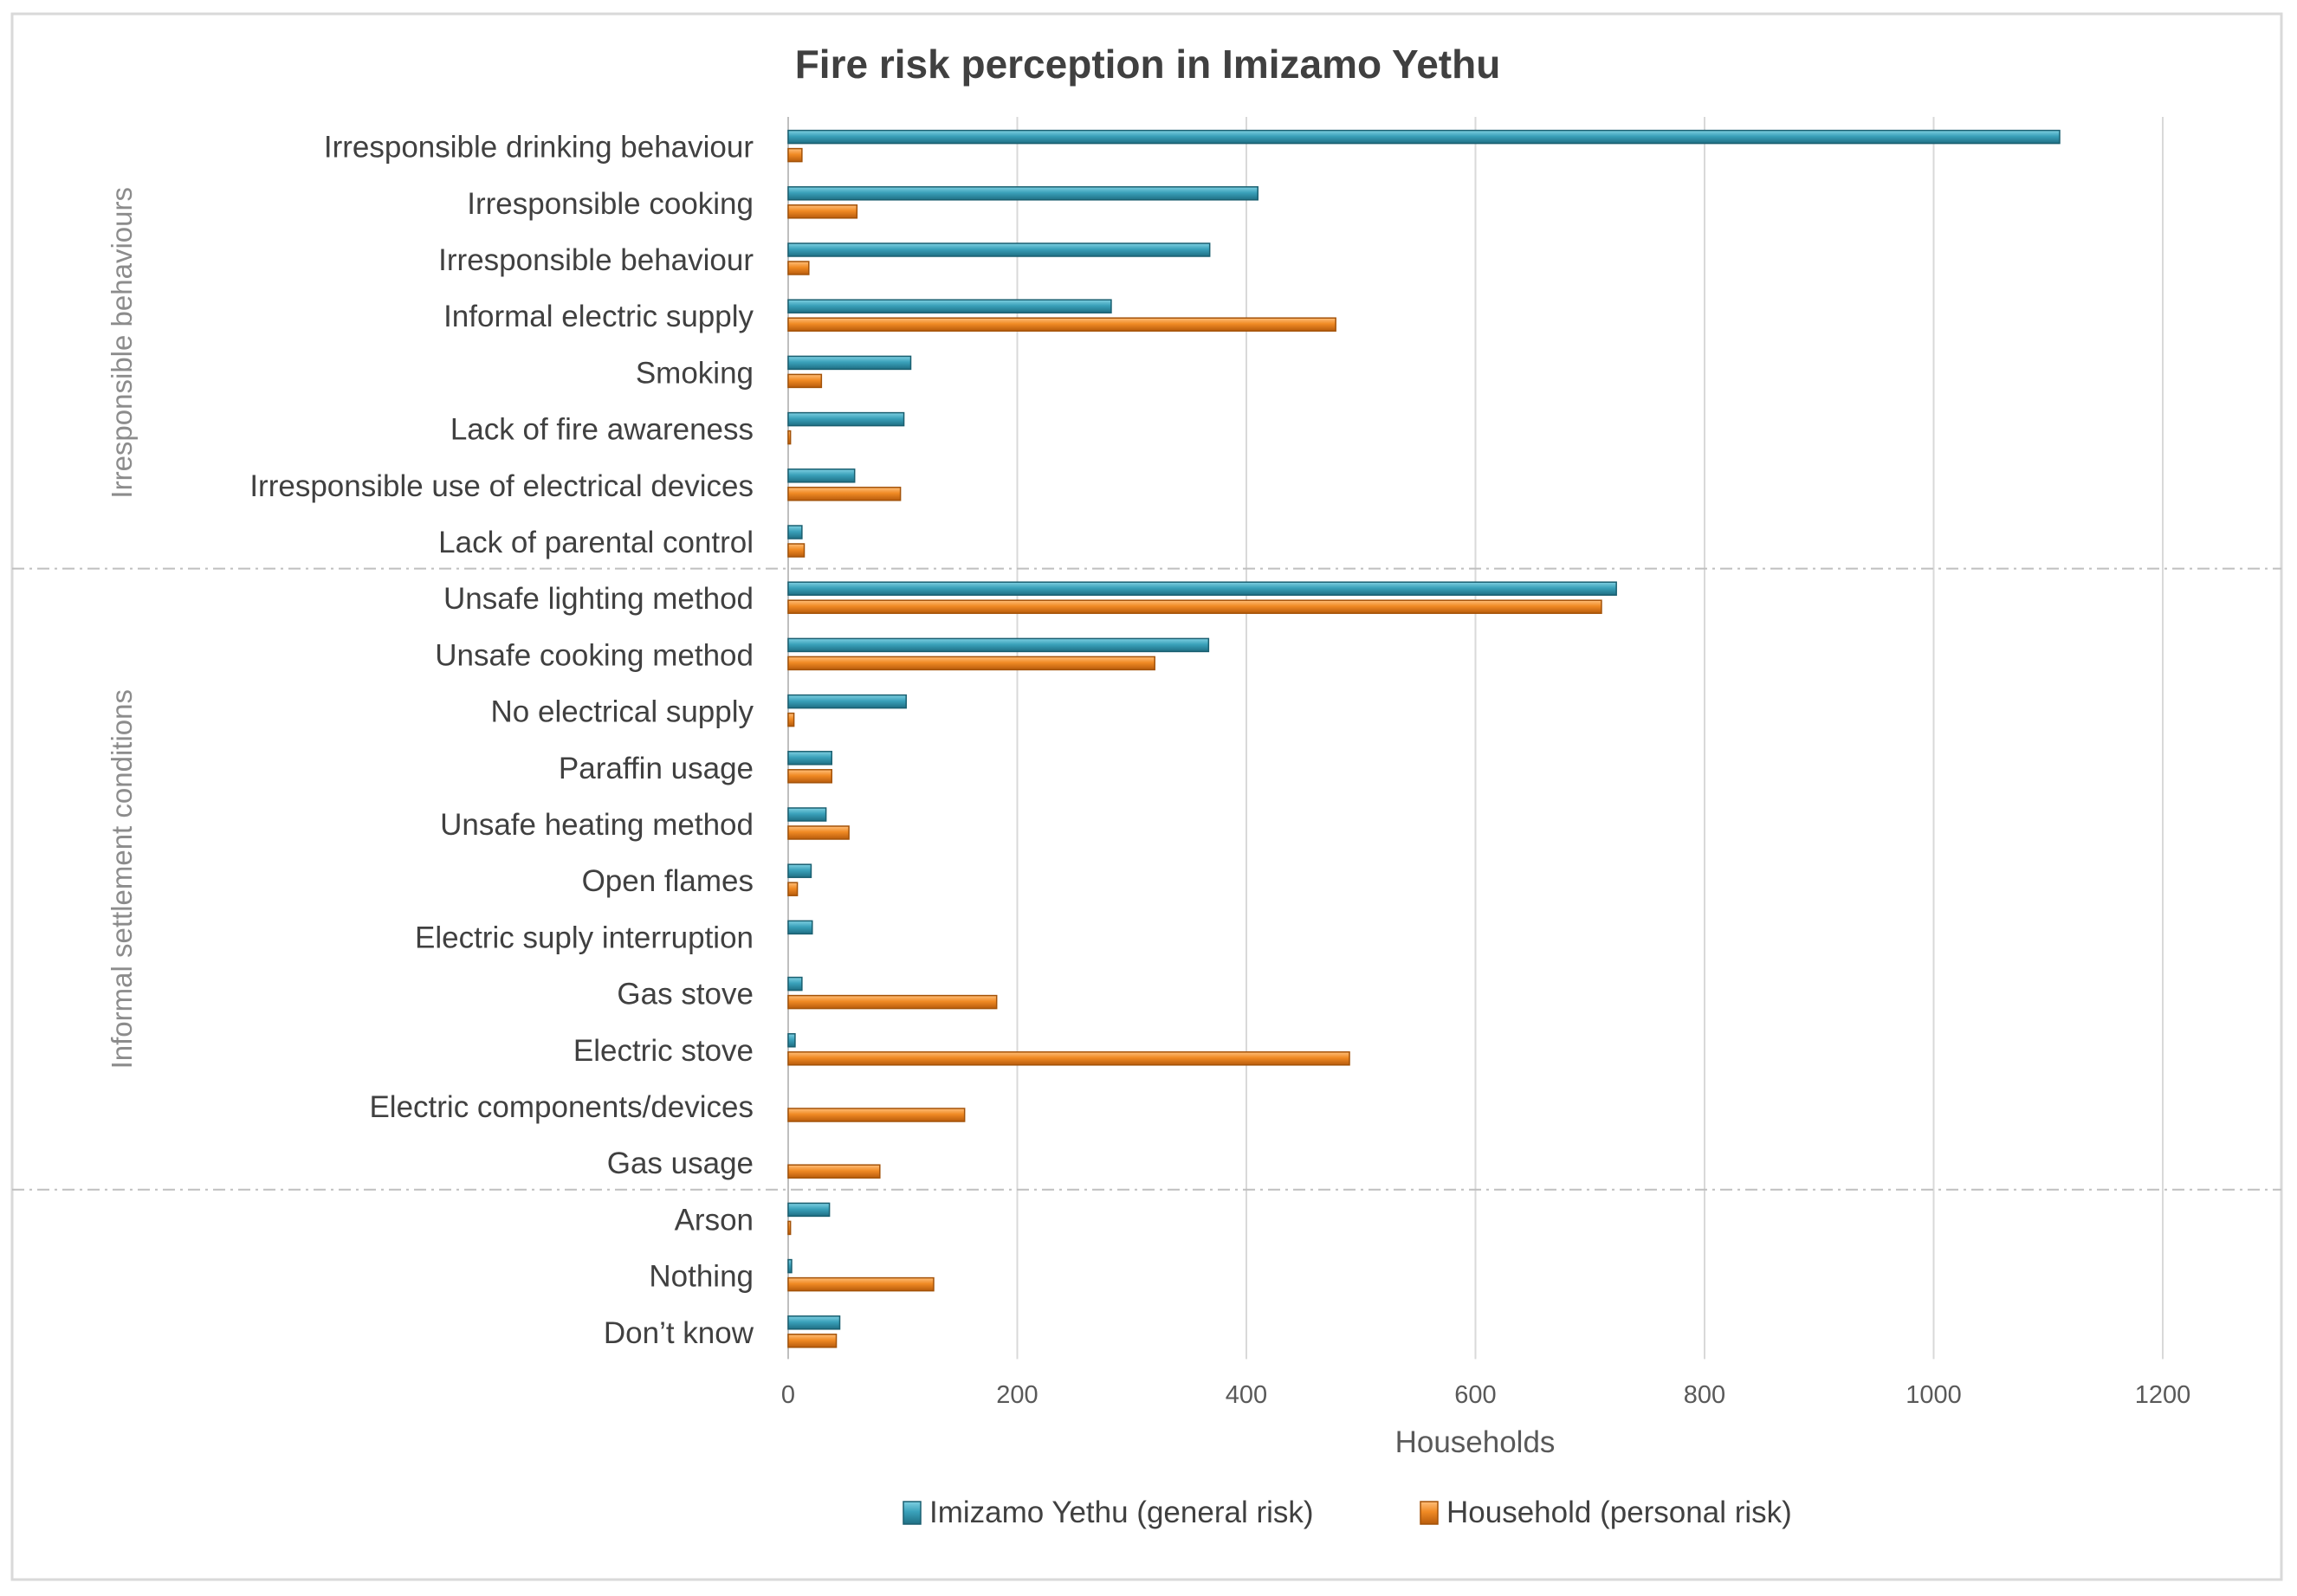 The height and width of the screenshot is (1596, 2297). What do you see at coordinates (913, 1513) in the screenshot?
I see `legend-swatch-general` at bounding box center [913, 1513].